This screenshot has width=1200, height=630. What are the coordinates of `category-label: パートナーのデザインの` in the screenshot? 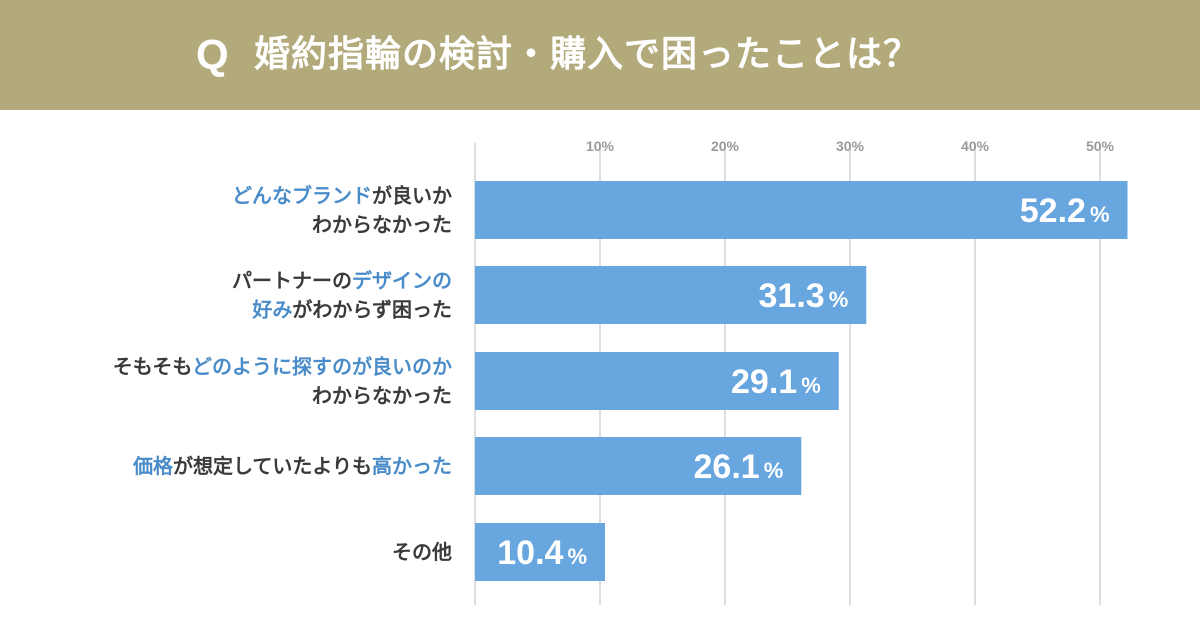 It's located at (342, 281).